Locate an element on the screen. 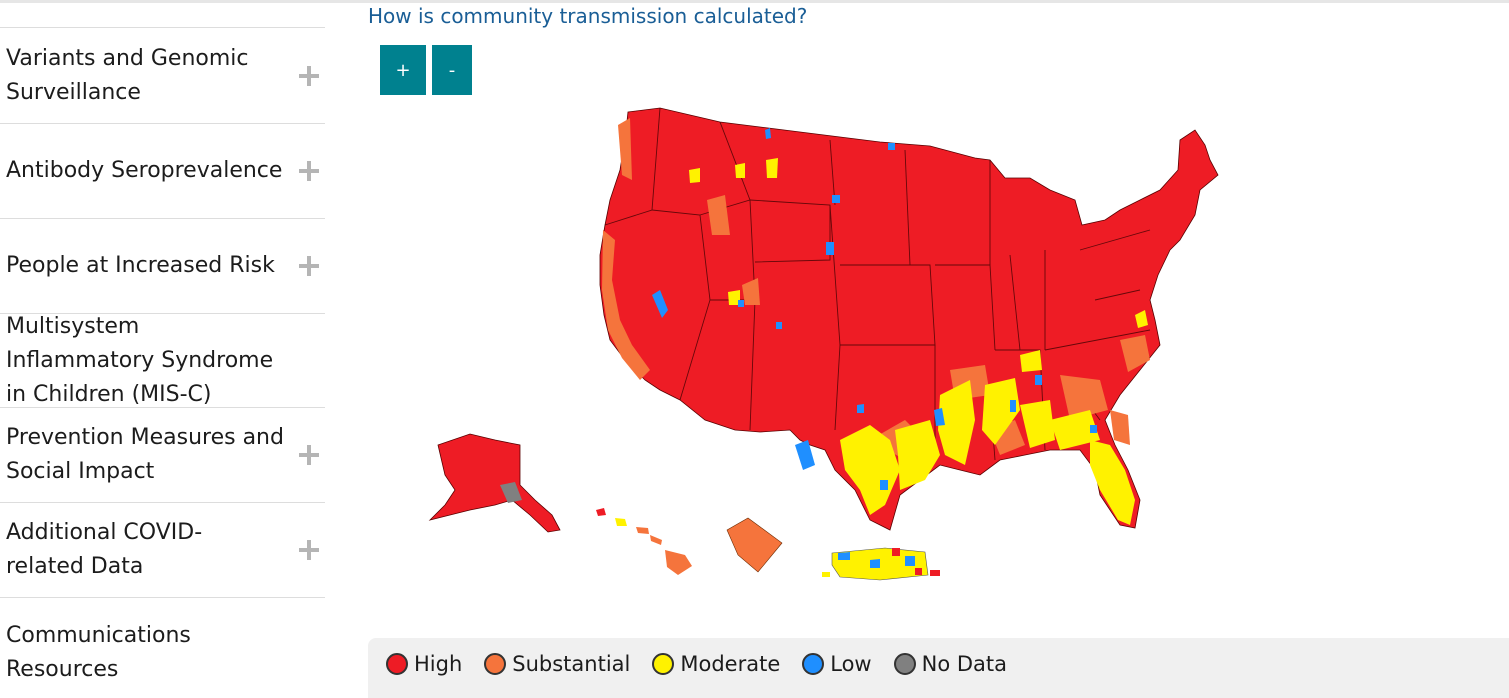  map-region-puerto-rico is located at coordinates (881, 564).